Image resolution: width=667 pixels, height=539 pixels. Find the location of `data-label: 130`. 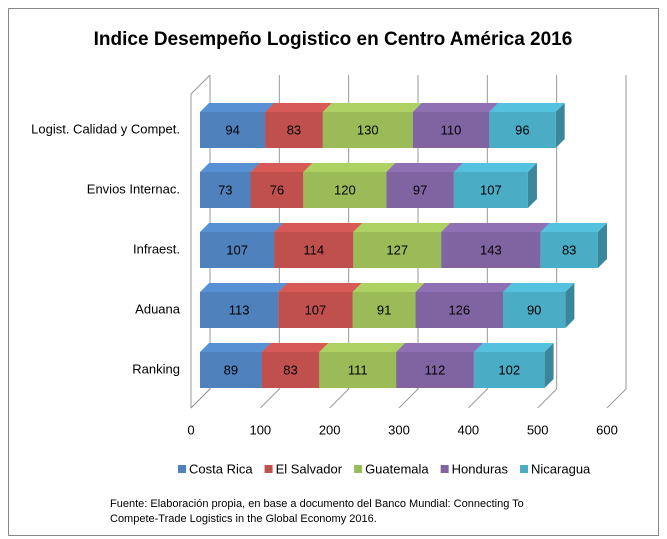

data-label: 130 is located at coordinates (368, 129).